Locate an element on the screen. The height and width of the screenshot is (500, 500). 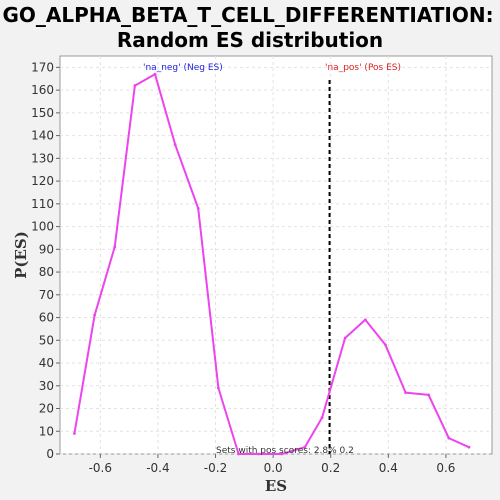
y-tick-label: 90 is located at coordinates (46, 249).